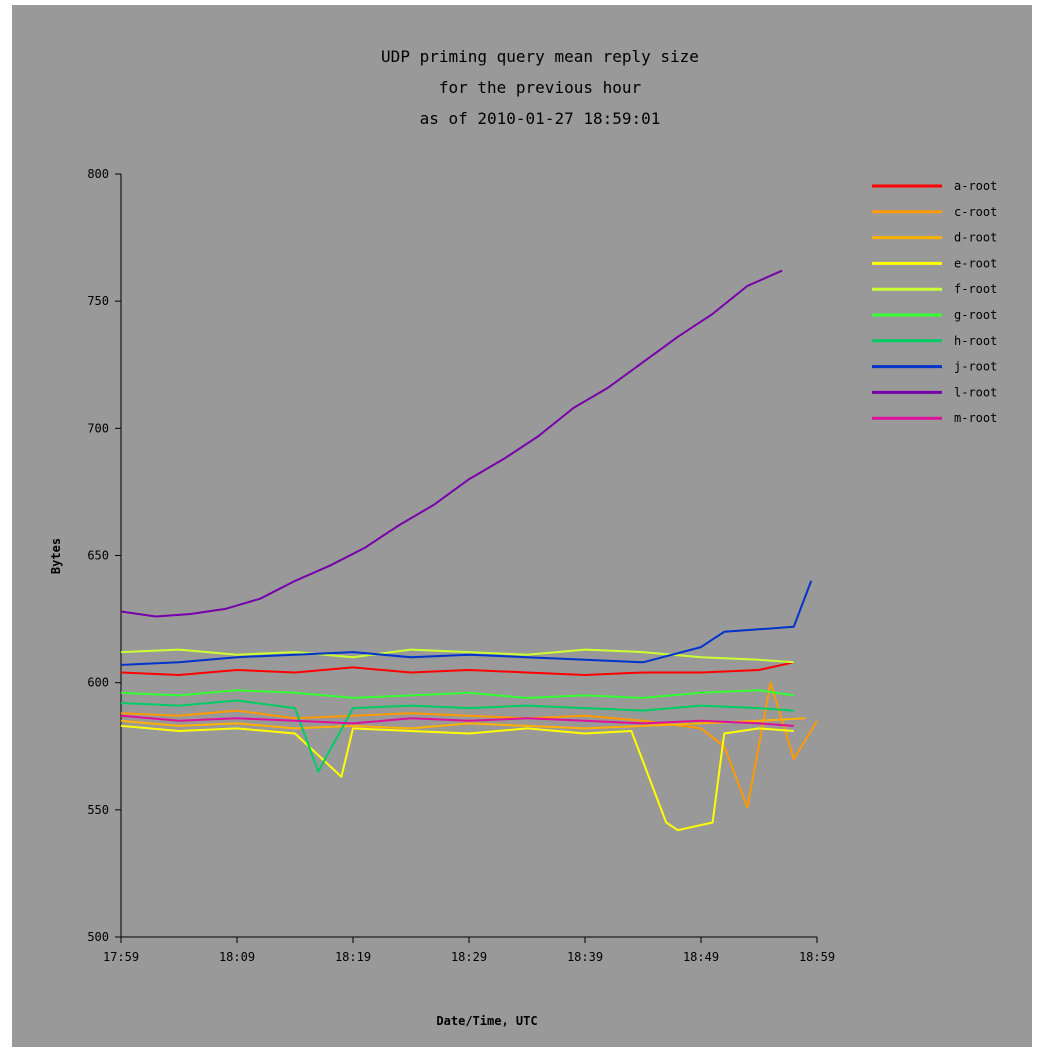  I want to click on y-tick-label: 800, so click(98, 174).